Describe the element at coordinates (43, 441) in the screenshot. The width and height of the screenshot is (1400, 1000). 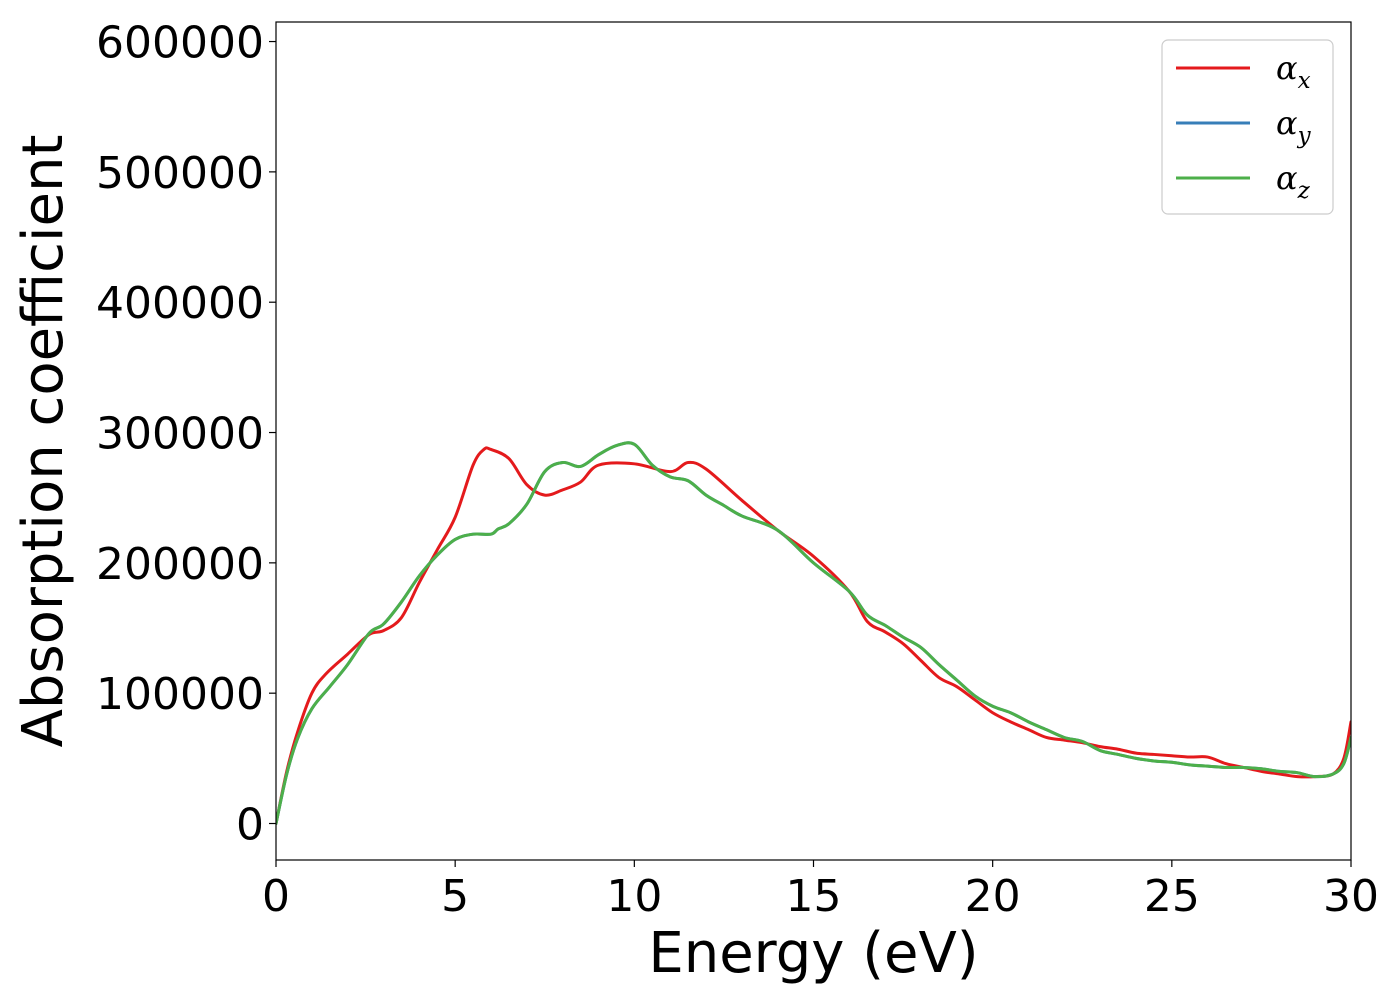
I see `y-axis-title: Absorption coefficient` at that location.